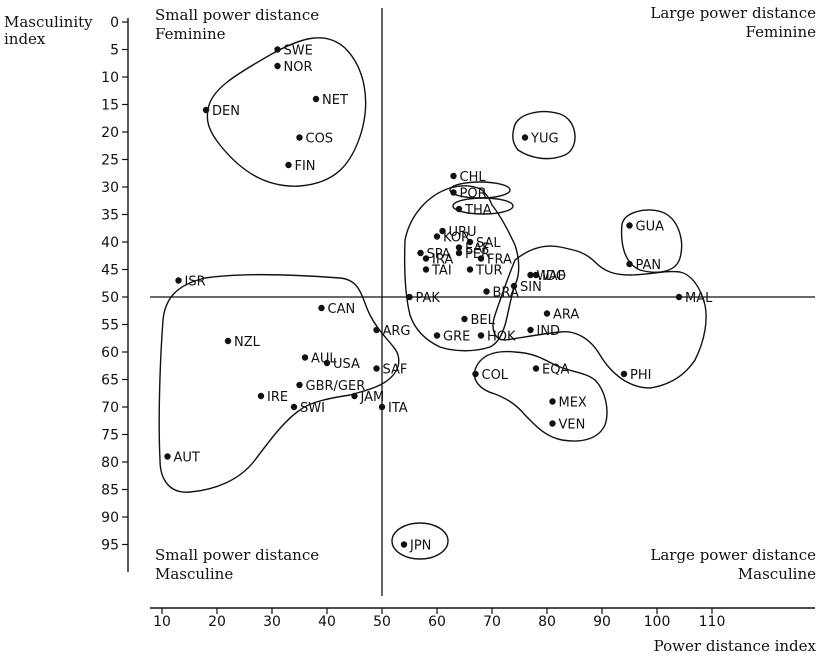 The height and width of the screenshot is (668, 824). I want to click on point-label: MAL, so click(699, 298).